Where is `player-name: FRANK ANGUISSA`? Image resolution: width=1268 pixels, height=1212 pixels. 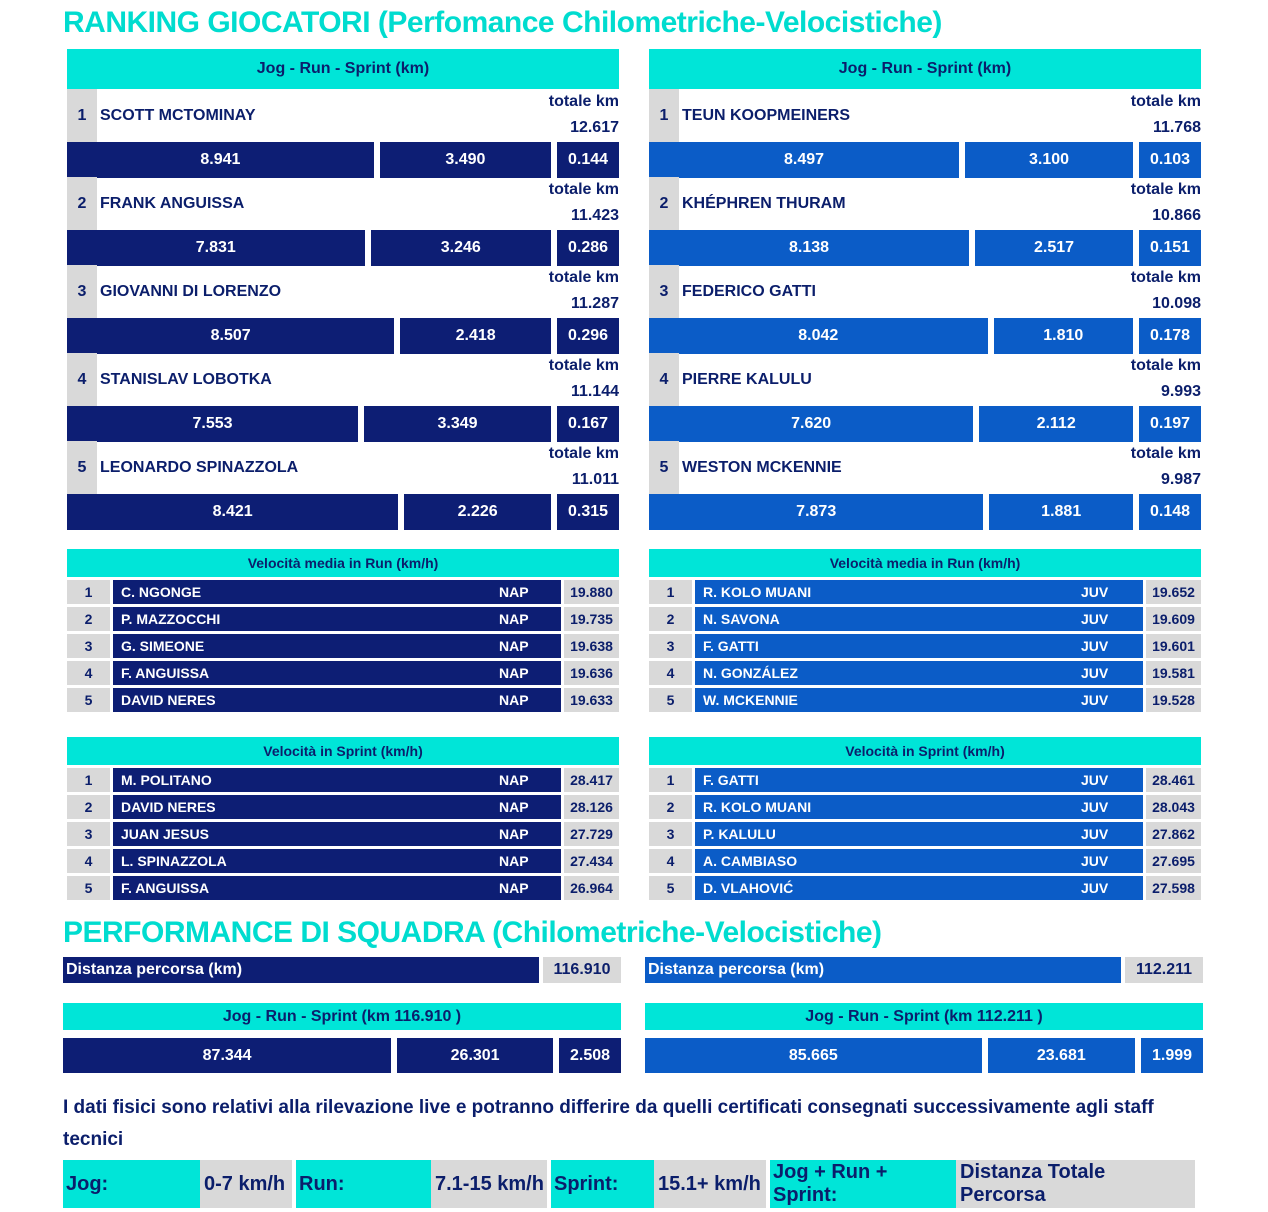 player-name: FRANK ANGUISSA is located at coordinates (172, 203).